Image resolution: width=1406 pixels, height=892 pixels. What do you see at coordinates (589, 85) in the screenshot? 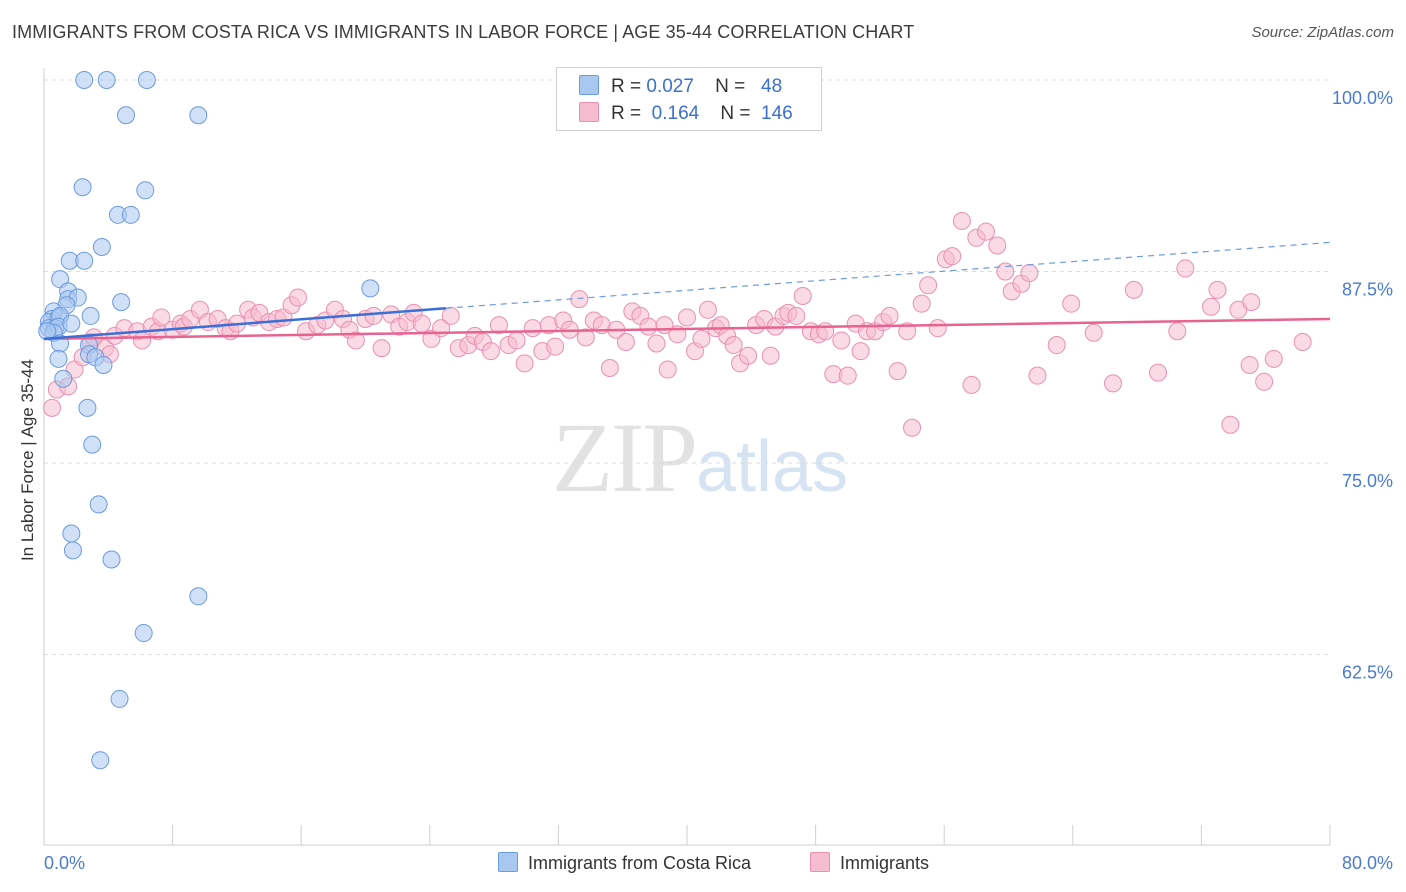
I see `blue-swatch-icon` at bounding box center [589, 85].